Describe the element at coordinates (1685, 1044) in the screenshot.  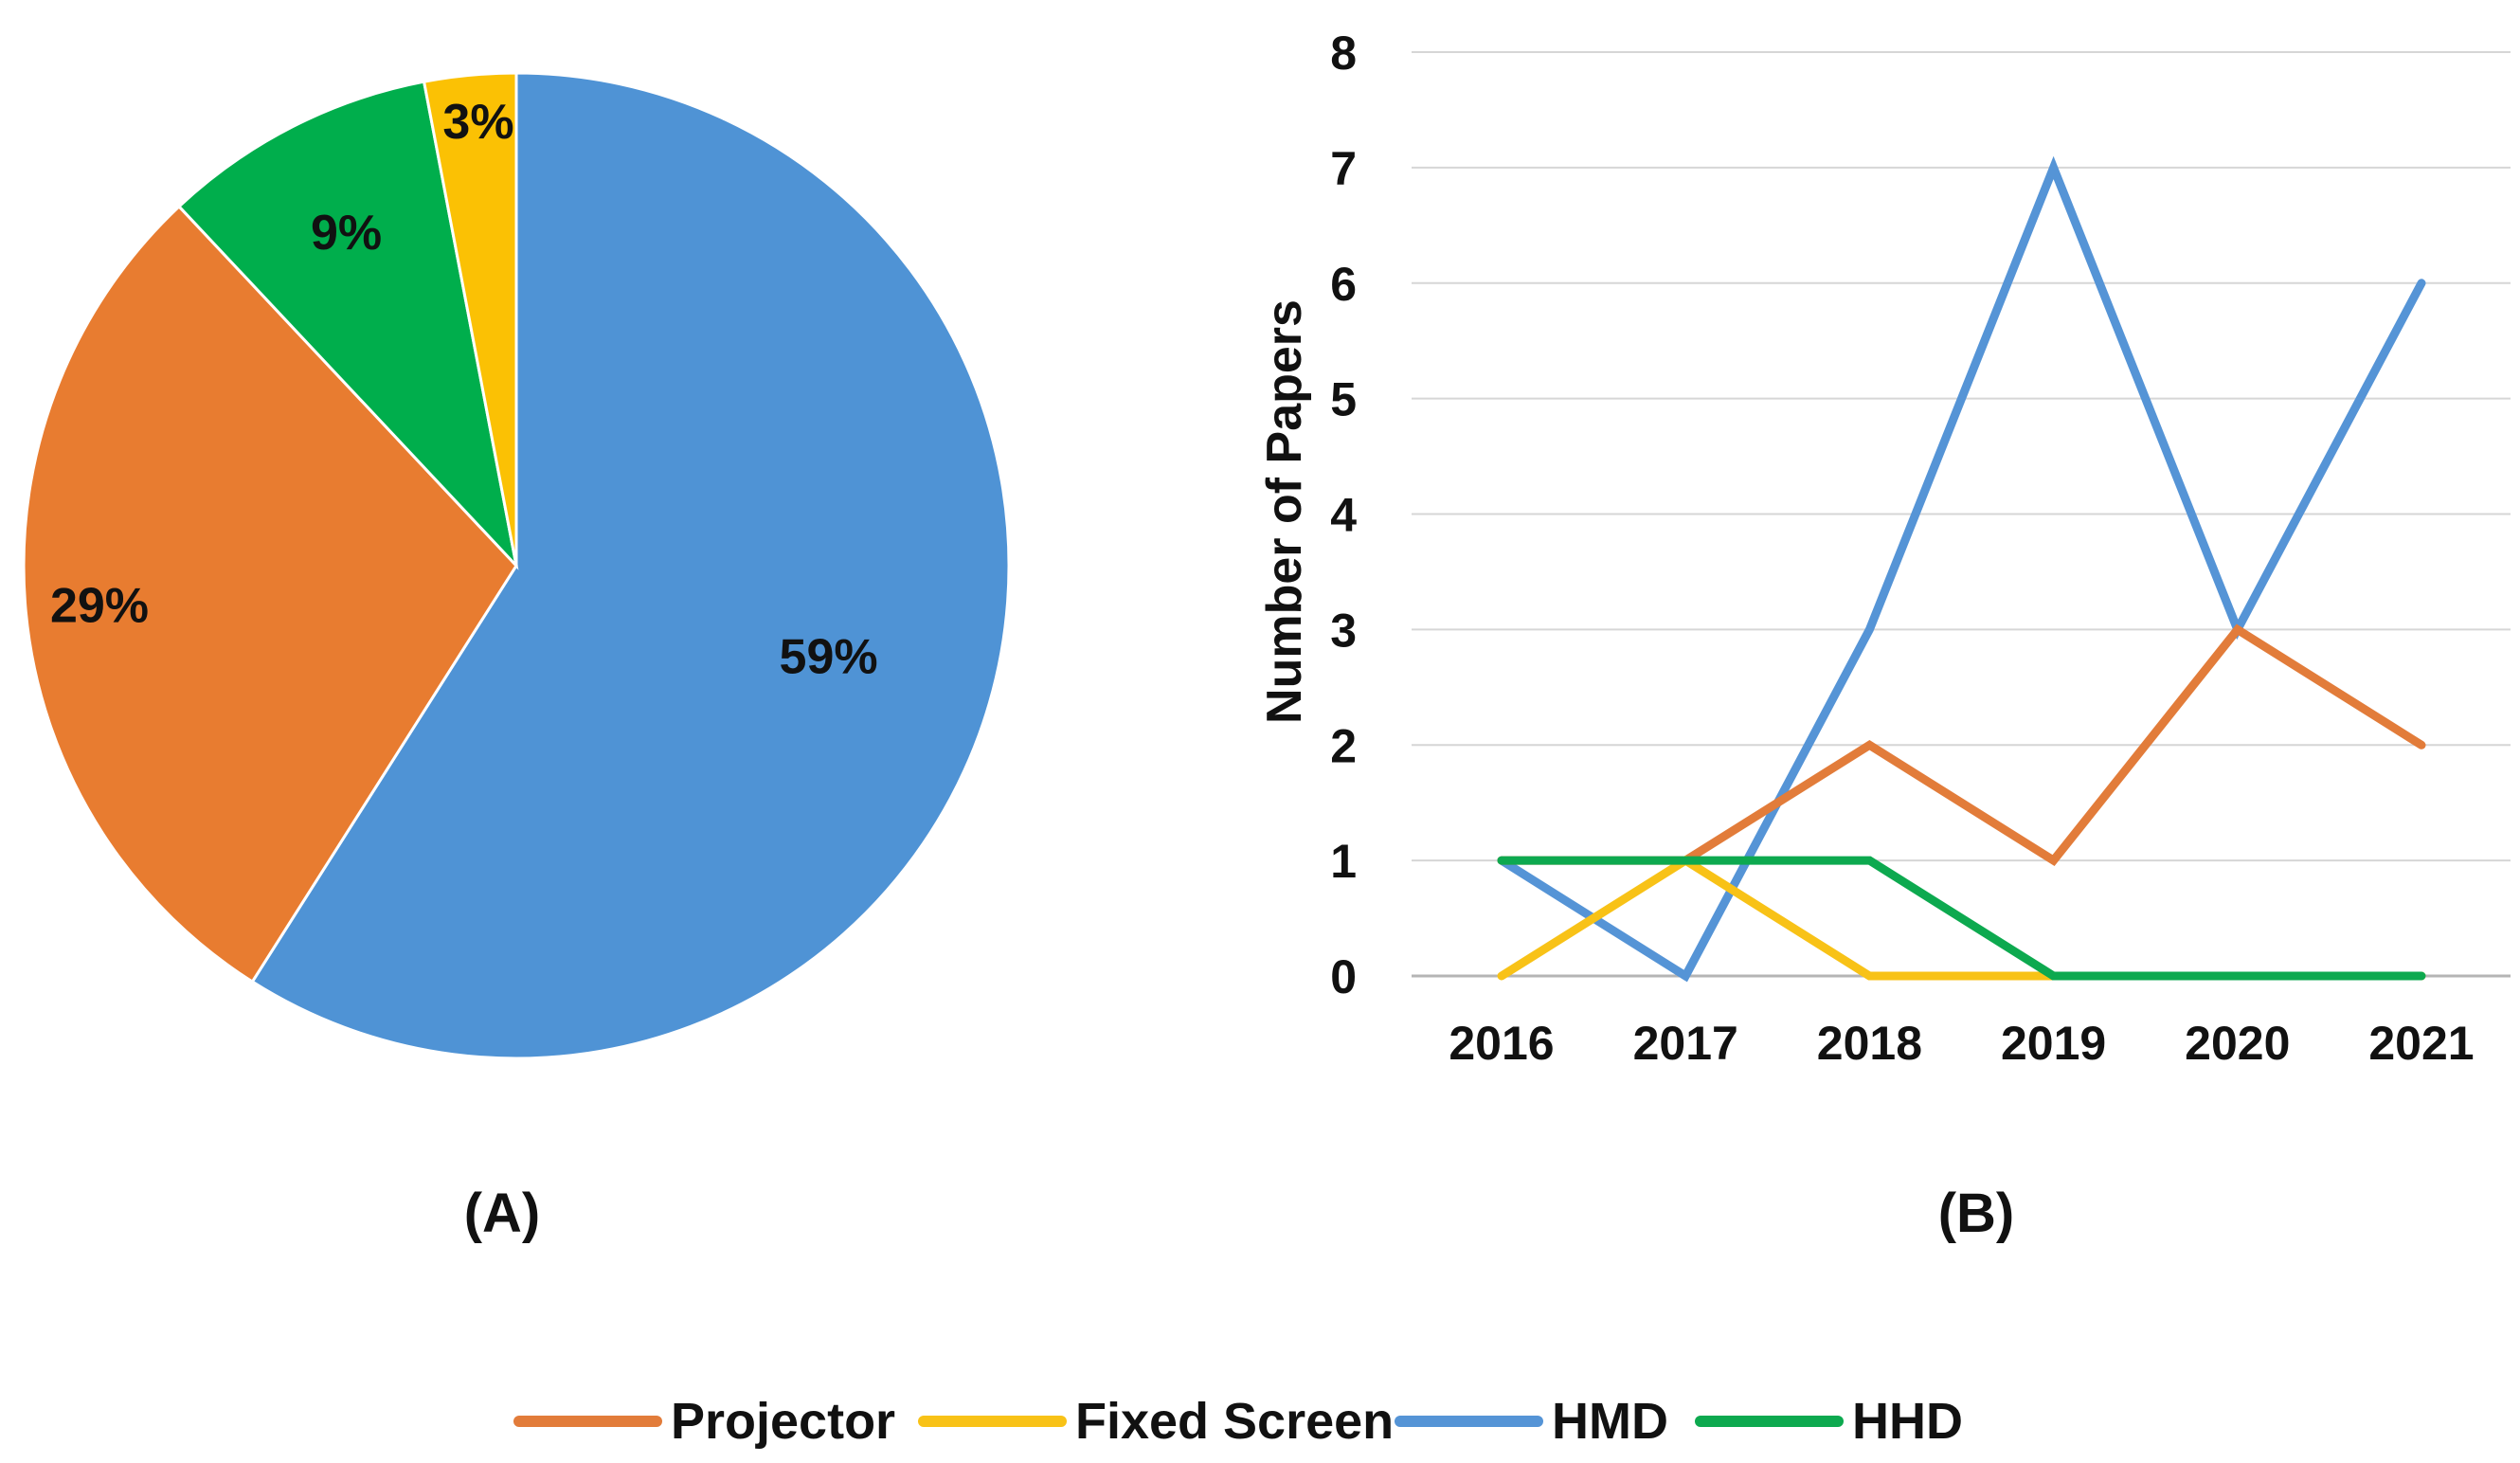
I see `x-tick-label-2017: 2017` at that location.